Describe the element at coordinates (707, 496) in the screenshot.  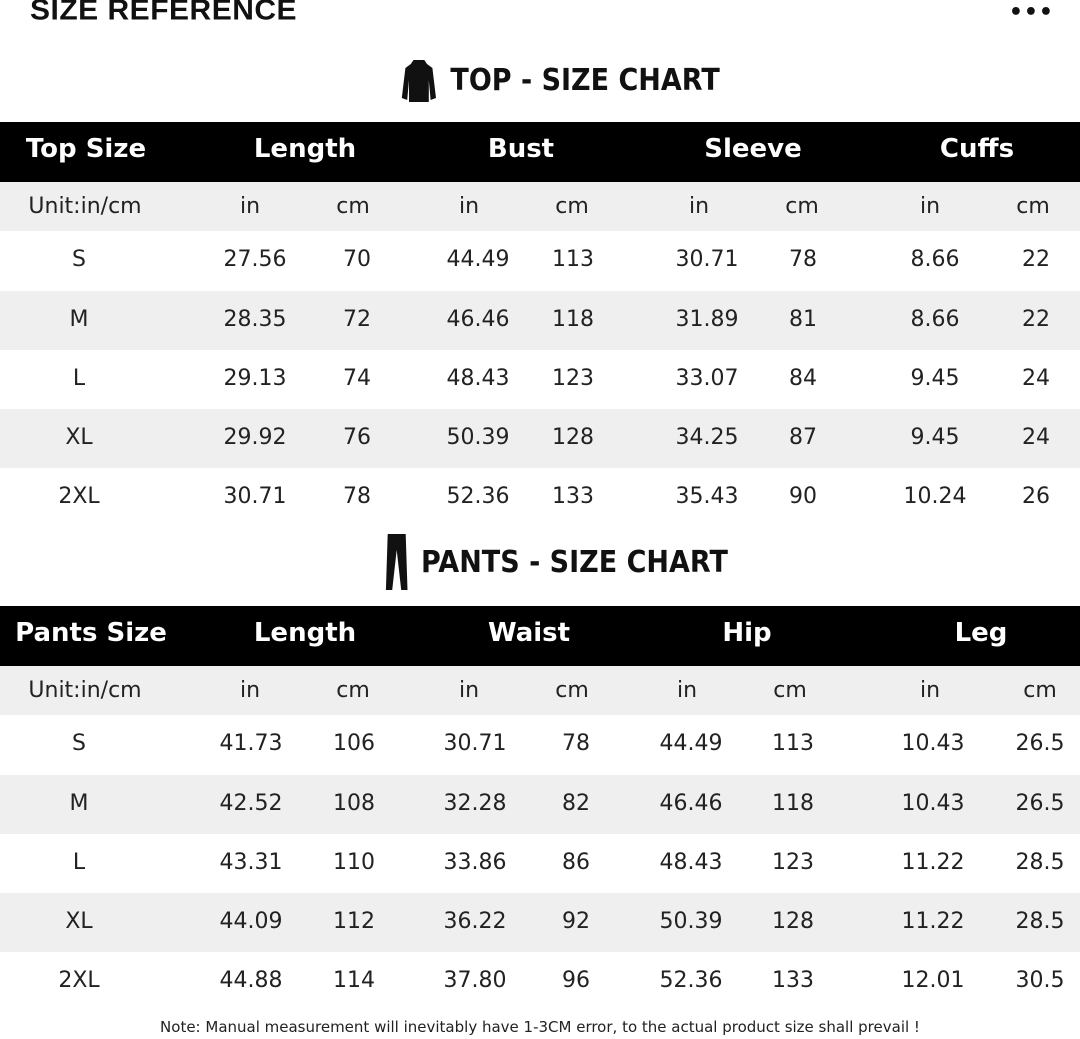
I see `table-cell: 35.43` at that location.